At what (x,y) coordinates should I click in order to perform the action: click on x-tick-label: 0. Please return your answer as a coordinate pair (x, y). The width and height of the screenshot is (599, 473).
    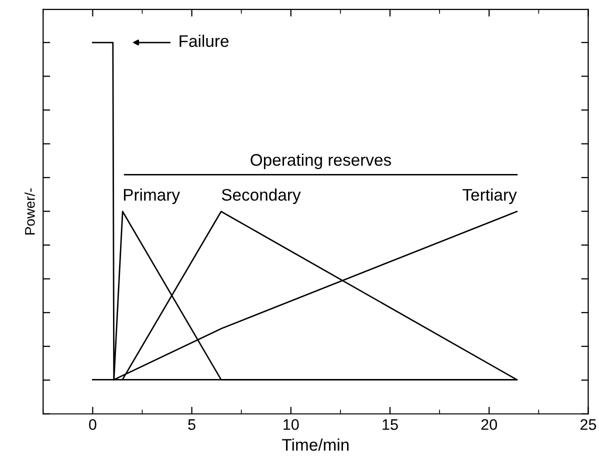
    Looking at the image, I should click on (92, 424).